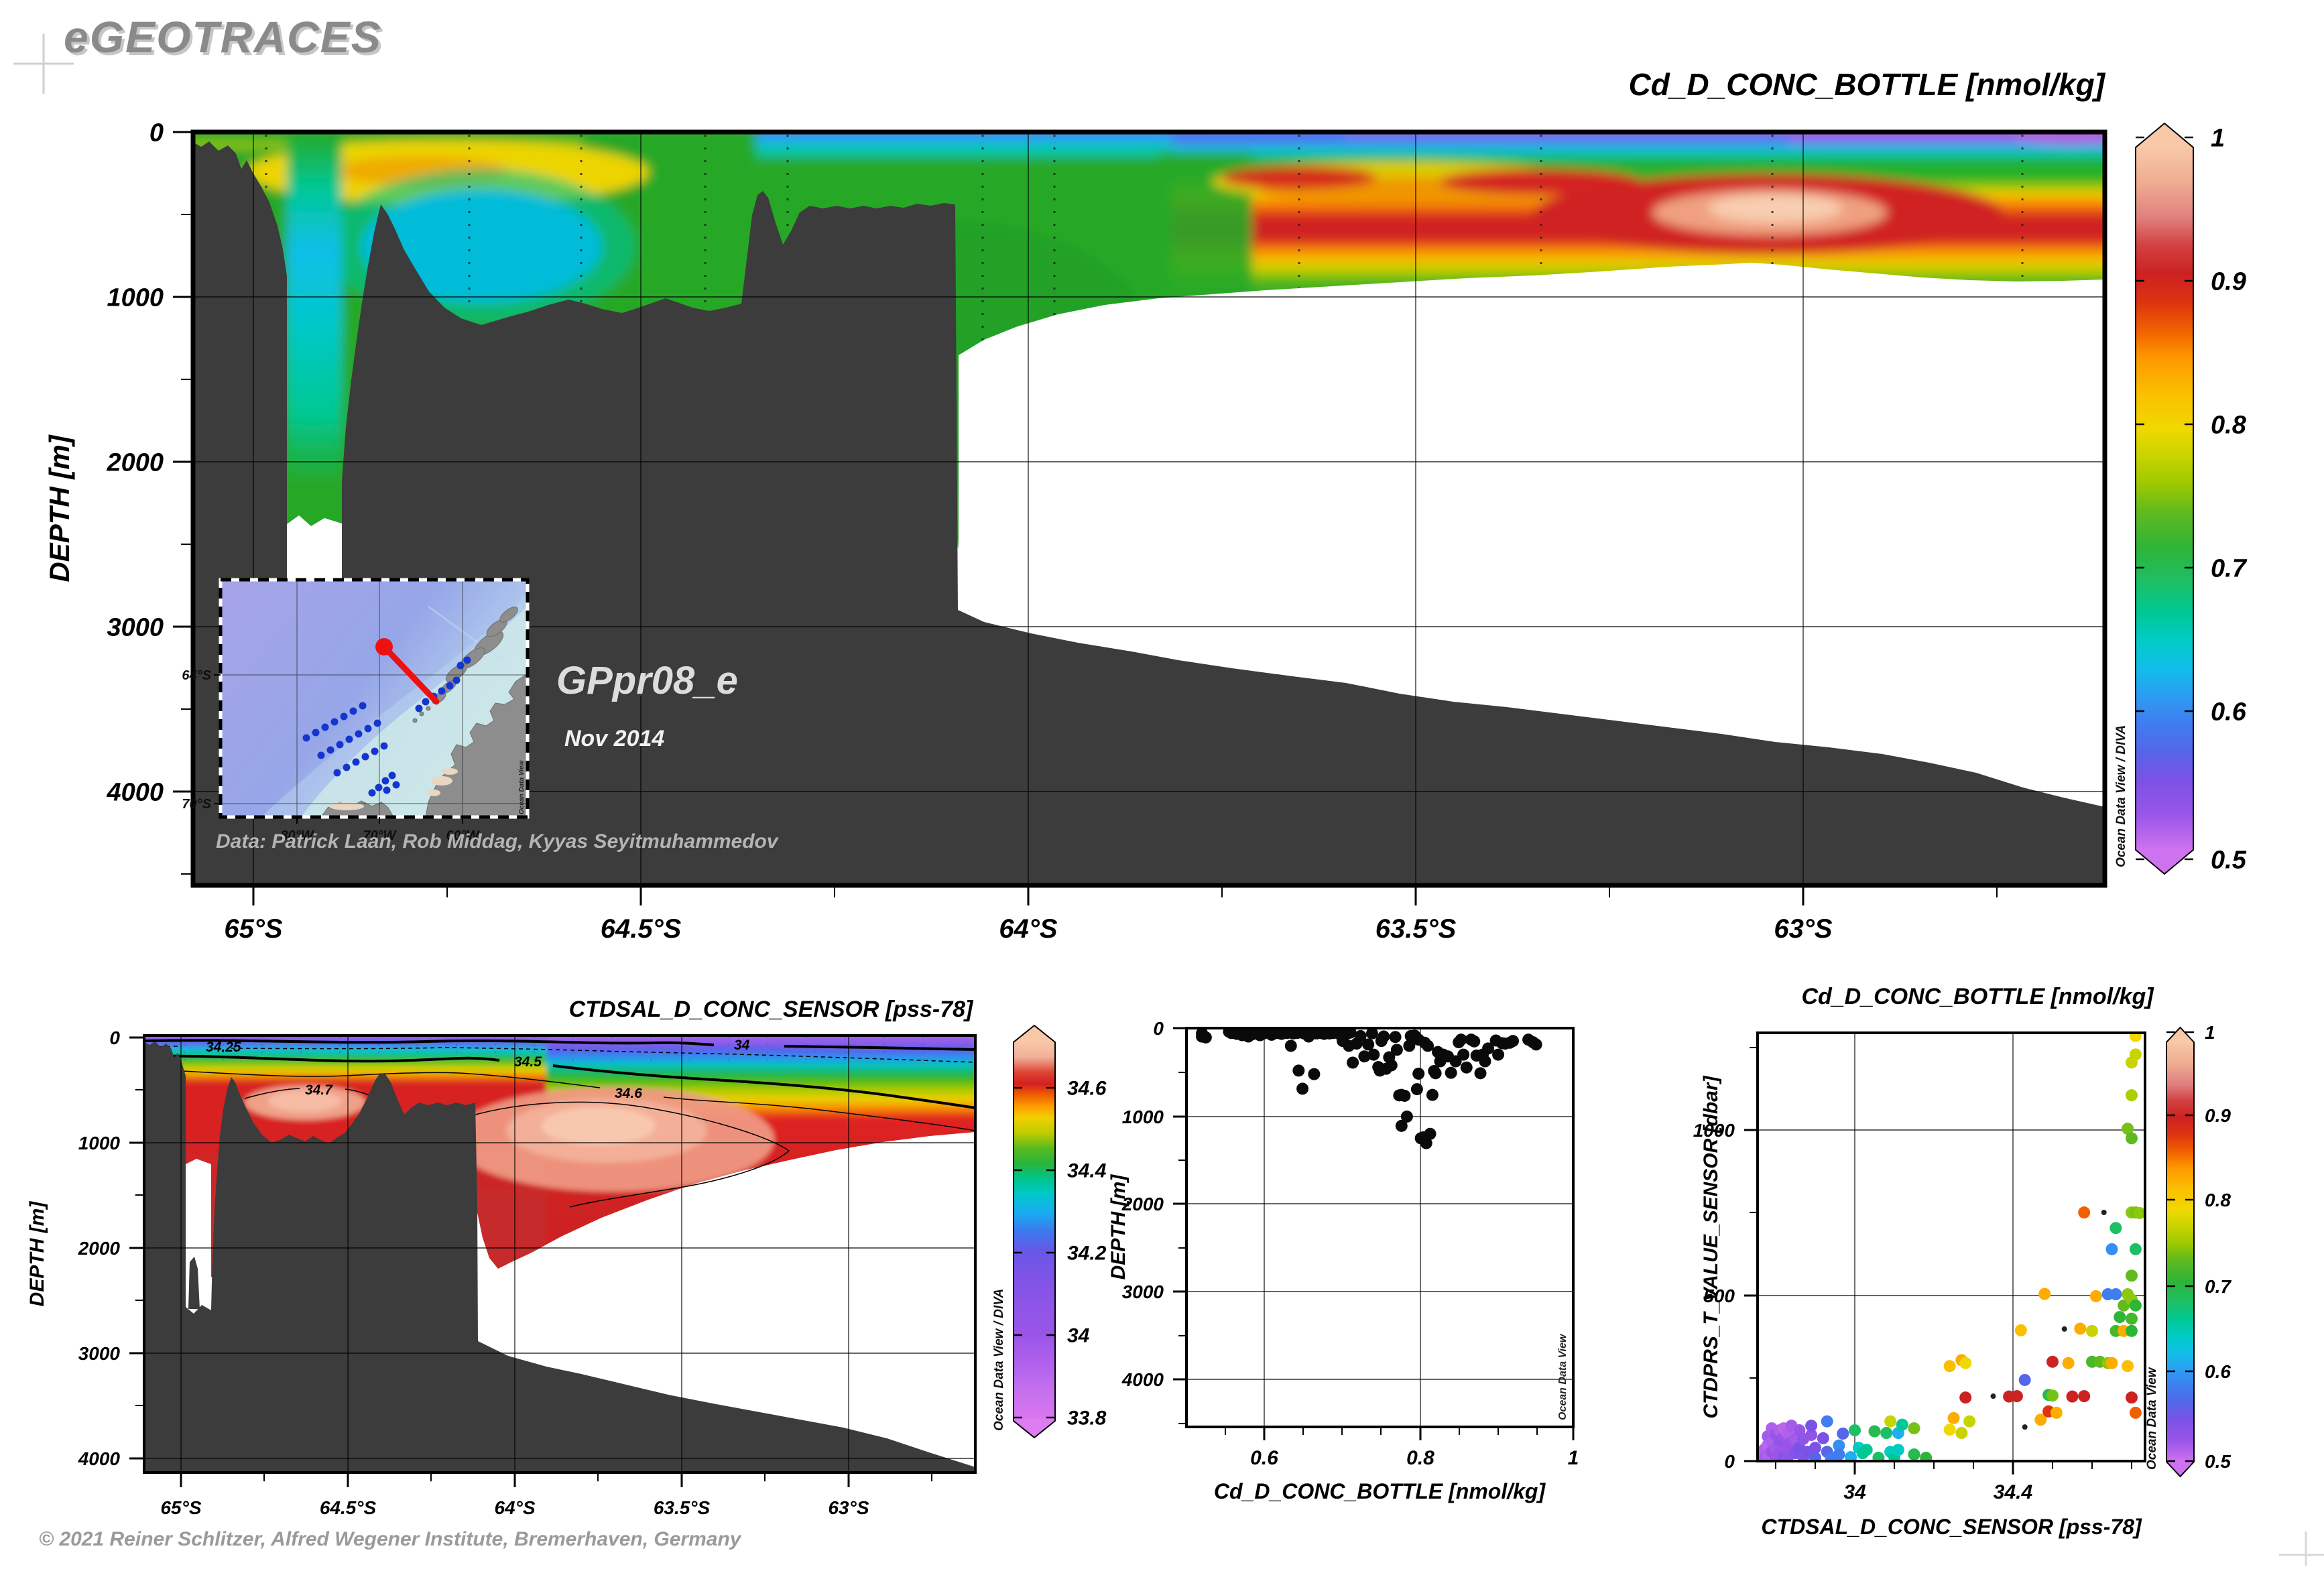  Describe the element at coordinates (641, 929) in the screenshot. I see `tick-label-x: 64.5°S` at that location.